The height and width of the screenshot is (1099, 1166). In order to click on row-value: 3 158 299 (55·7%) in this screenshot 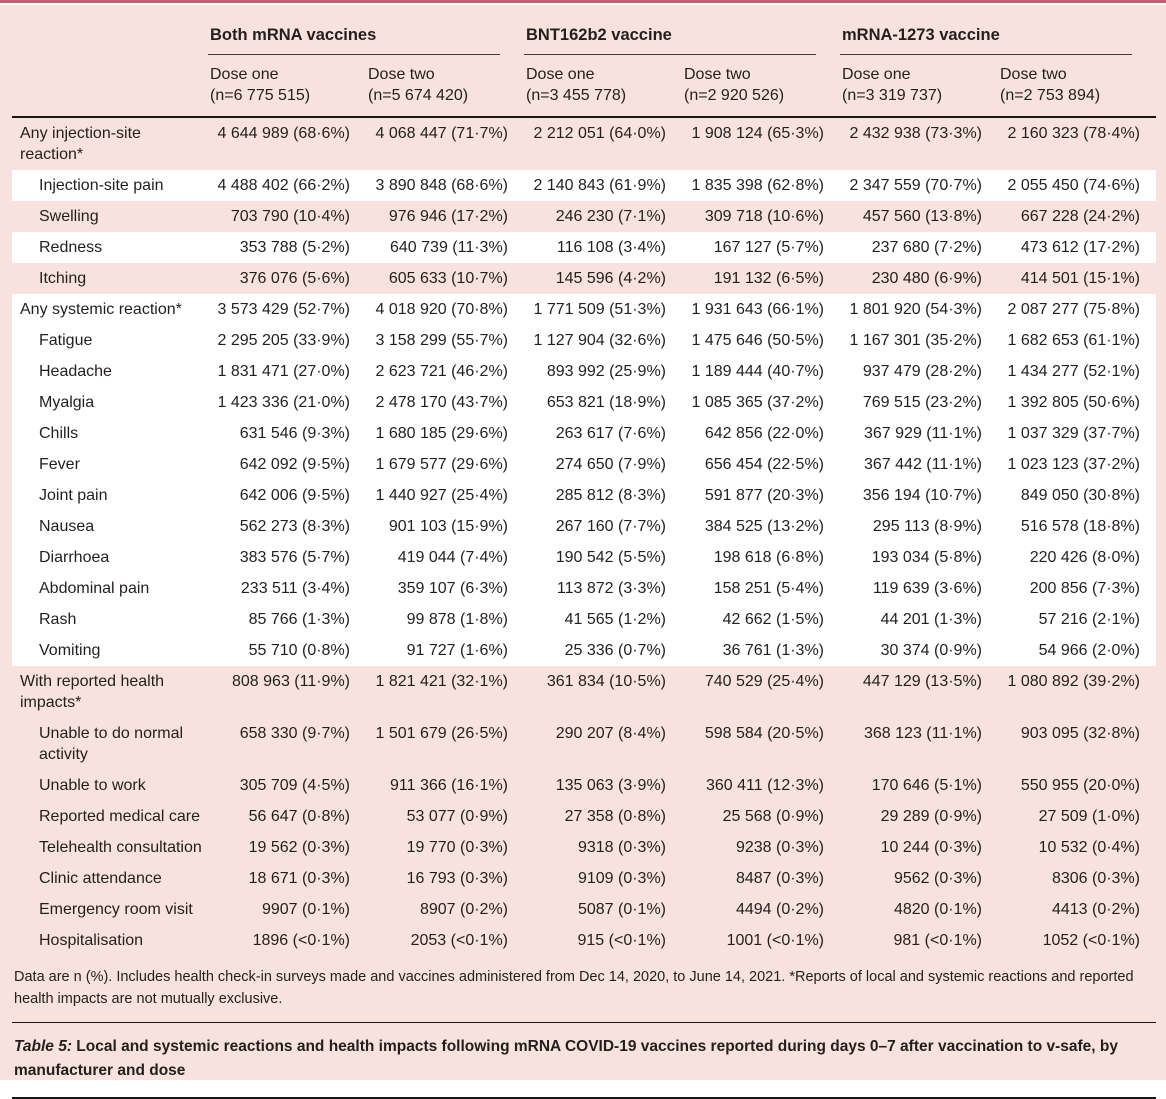, I will do `click(441, 340)`.